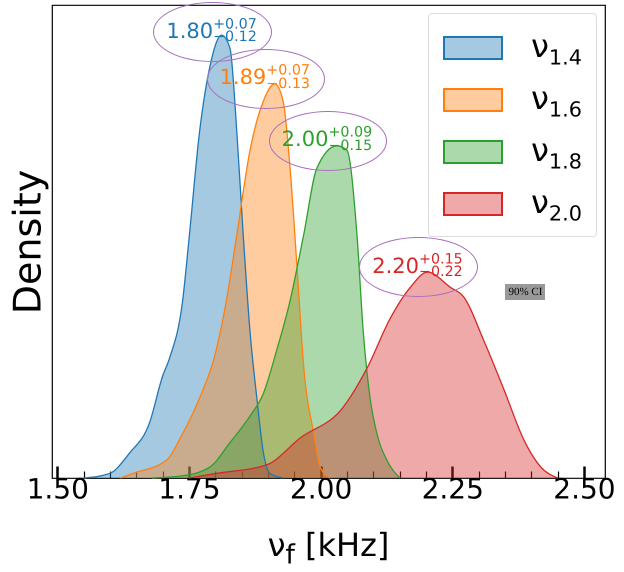 This screenshot has height=572, width=624. Describe the element at coordinates (556, 204) in the screenshot. I see `legend-label: ν$_{2.0}$` at that location.